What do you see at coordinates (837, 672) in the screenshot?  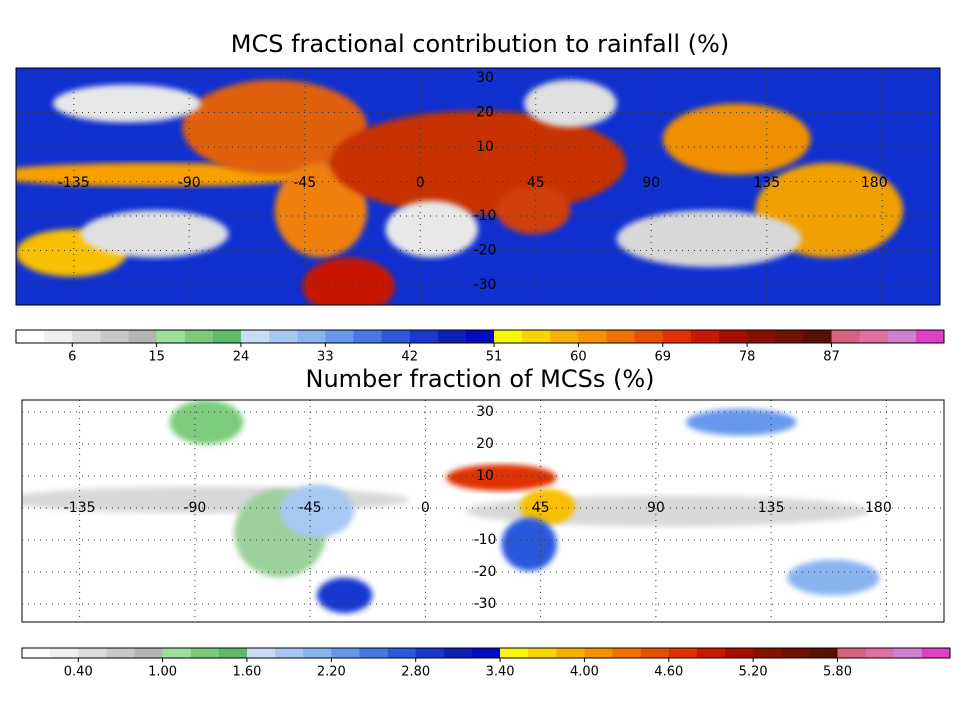 I see `colorbar-label: 5.80` at bounding box center [837, 672].